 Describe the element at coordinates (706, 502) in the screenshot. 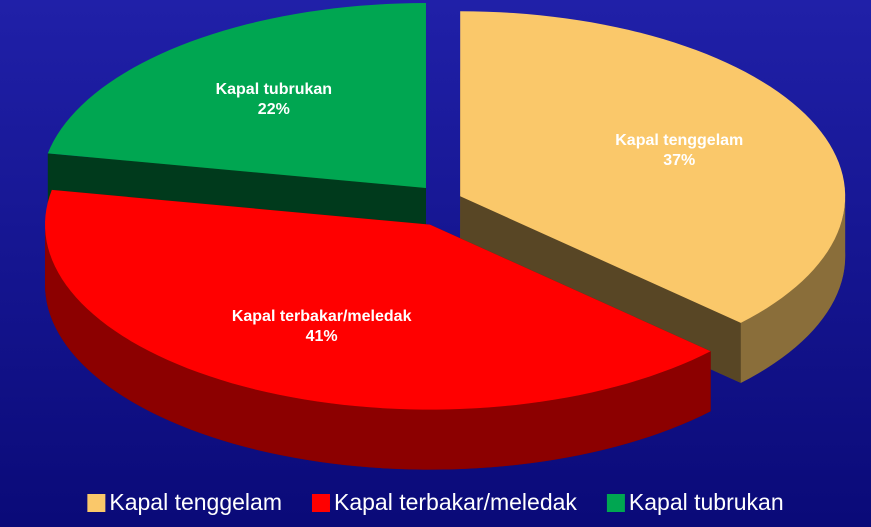

I see `legend-label: Kapal tubrukan` at that location.